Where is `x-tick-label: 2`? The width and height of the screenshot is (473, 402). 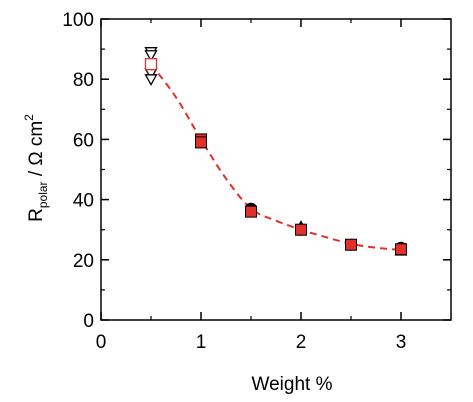
x-tick-label: 2 is located at coordinates (301, 342).